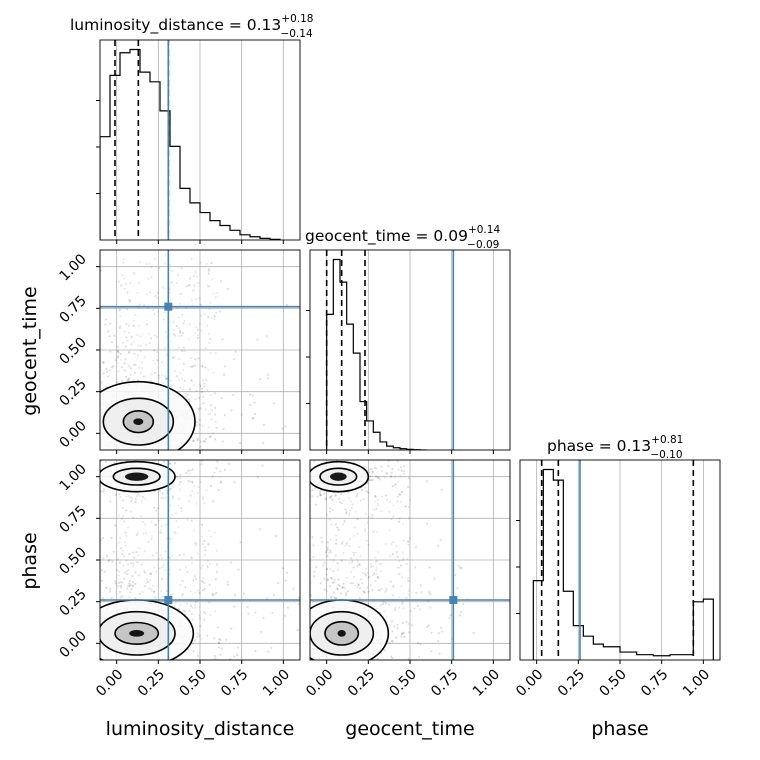 The width and height of the screenshot is (760, 760). Describe the element at coordinates (72, 392) in the screenshot. I see `y-tick-label: 0.25` at that location.